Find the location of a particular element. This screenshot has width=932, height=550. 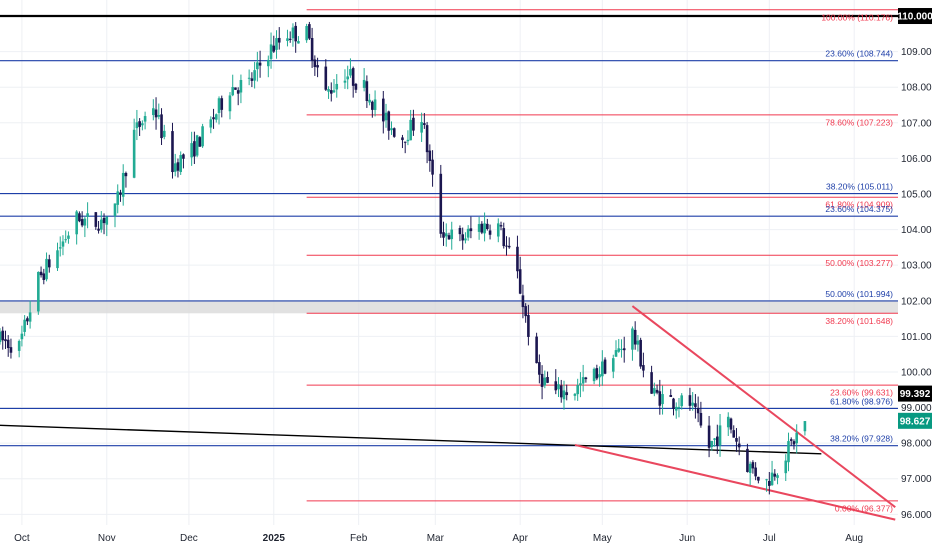

wedge-lower-line is located at coordinates (735, 482).